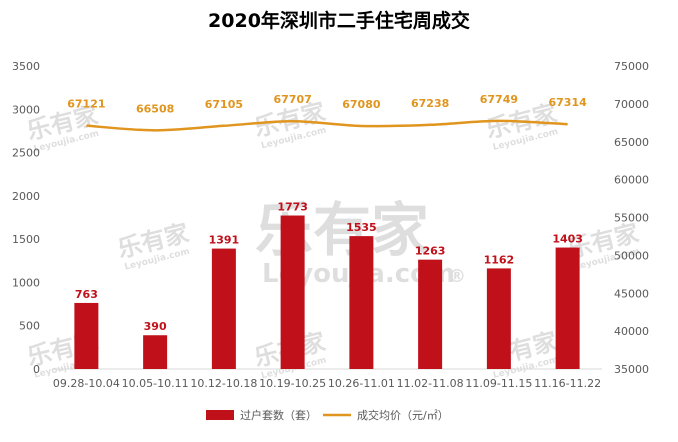 The image size is (678, 442). Describe the element at coordinates (631, 331) in the screenshot. I see `y-right-tick-label: 40000` at that location.